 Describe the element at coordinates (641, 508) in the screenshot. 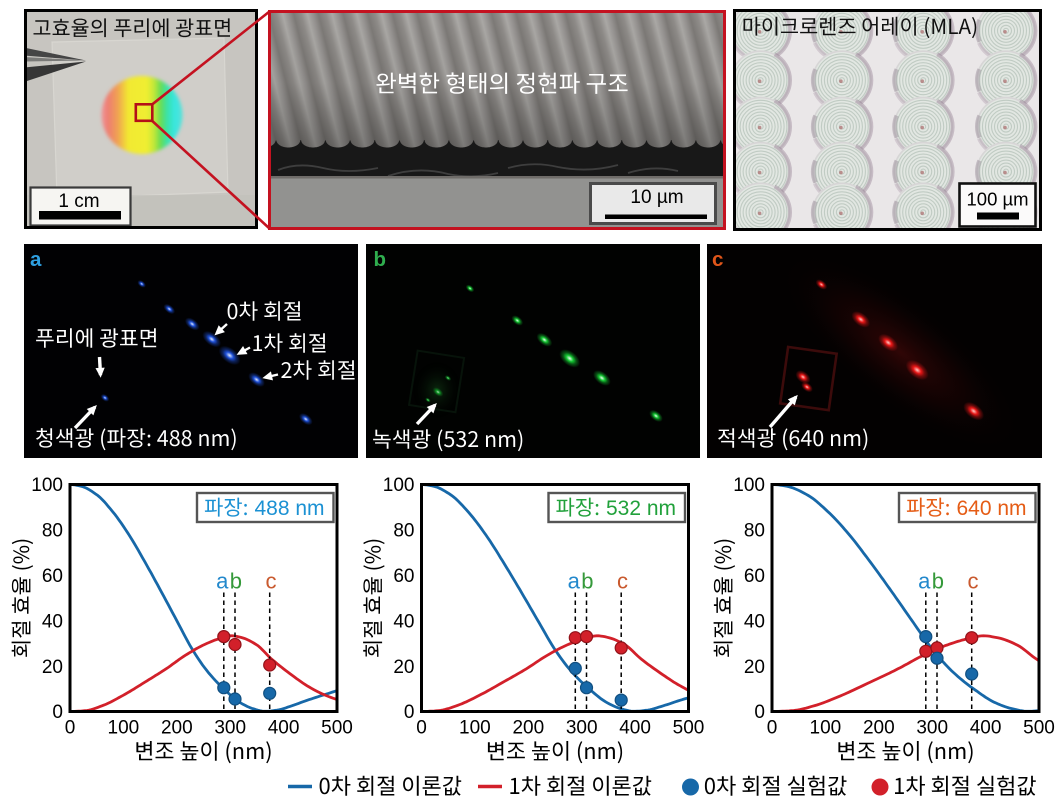

I see `svg-text: 532 nm` at that location.